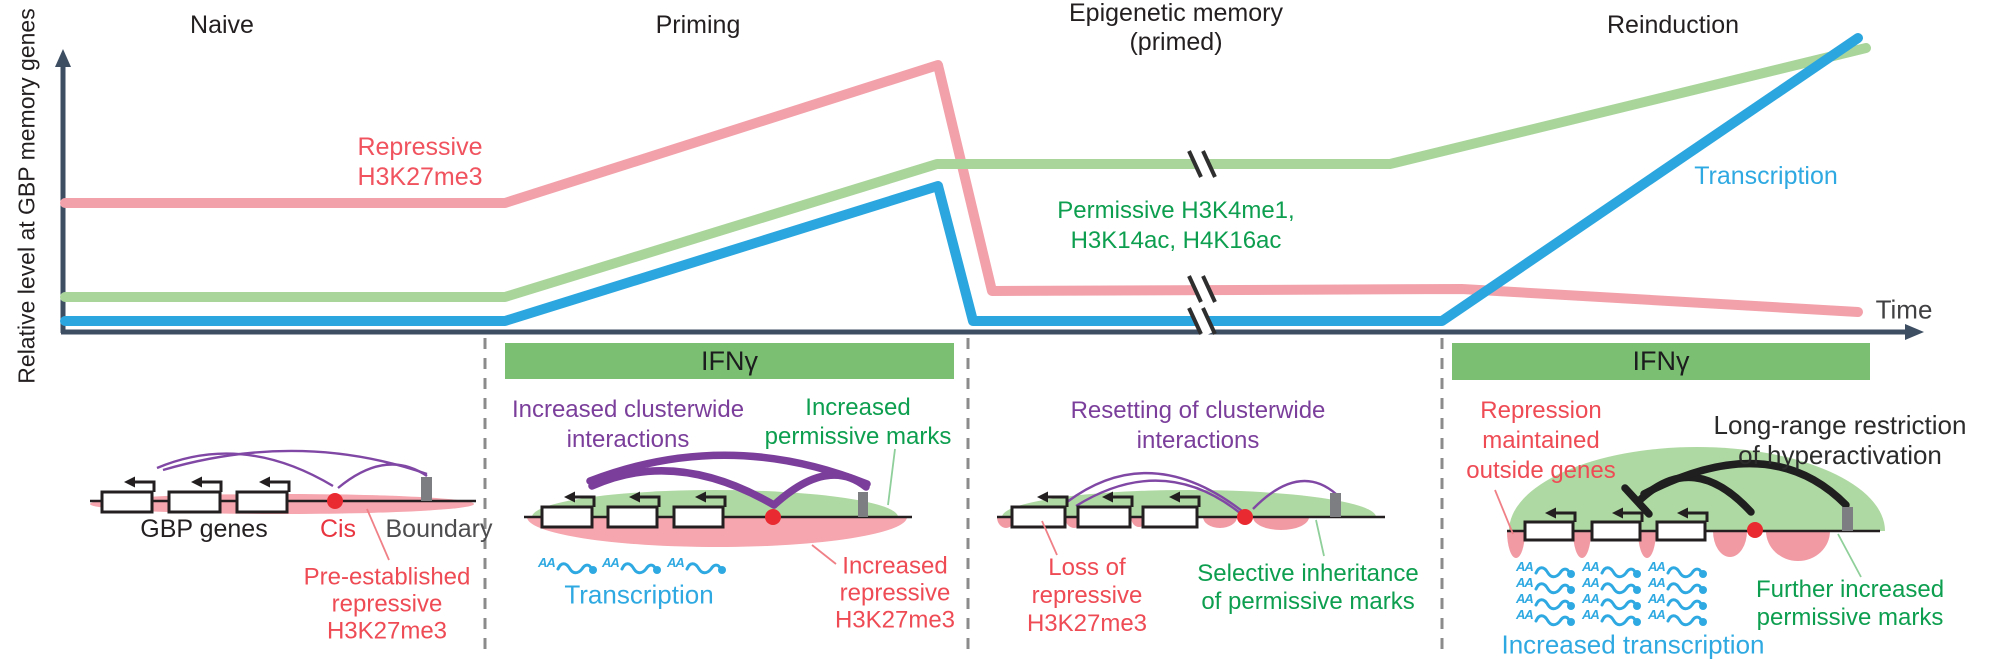 This screenshot has width=2000, height=659. I want to click on phase-title-reinduction: Reinduction, so click(1673, 25).